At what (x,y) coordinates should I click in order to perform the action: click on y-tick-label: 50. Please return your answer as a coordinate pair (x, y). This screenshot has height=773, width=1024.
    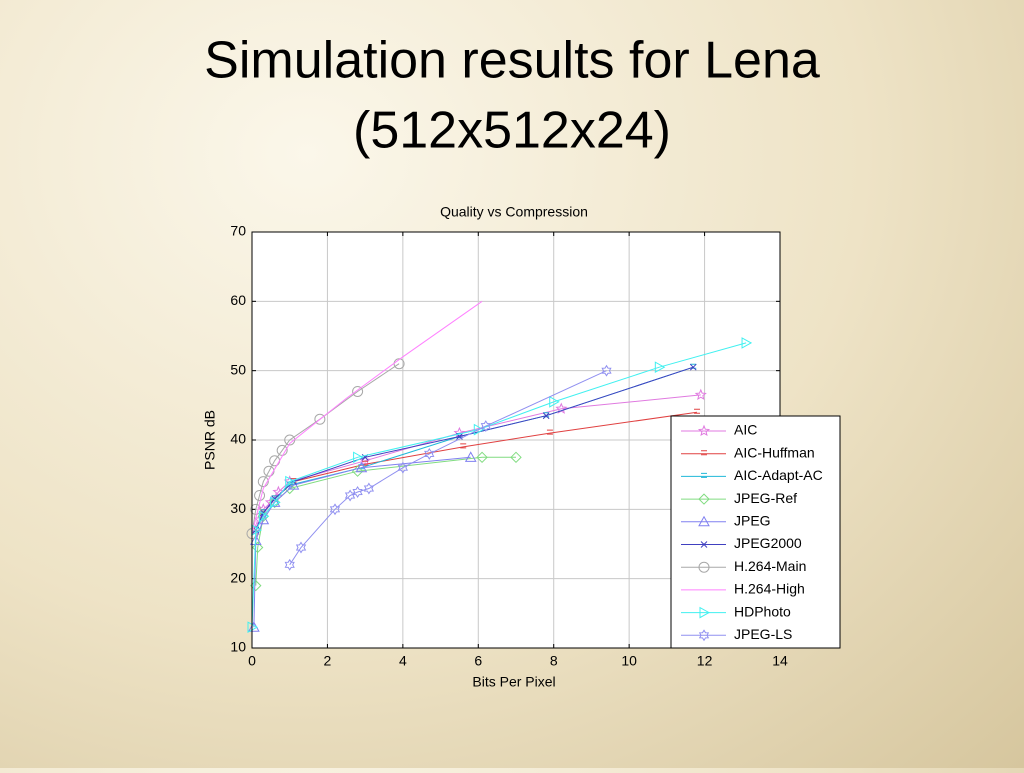
    Looking at the image, I should click on (238, 369).